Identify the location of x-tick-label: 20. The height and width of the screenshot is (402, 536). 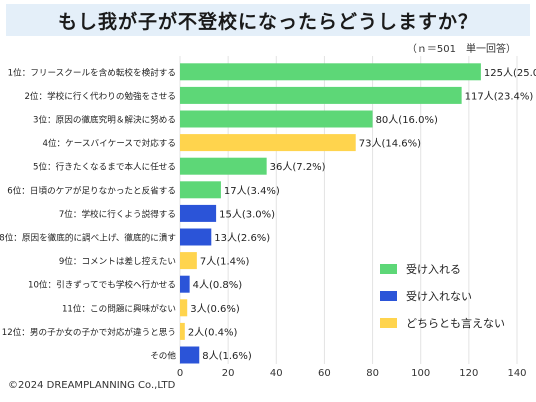
(228, 373).